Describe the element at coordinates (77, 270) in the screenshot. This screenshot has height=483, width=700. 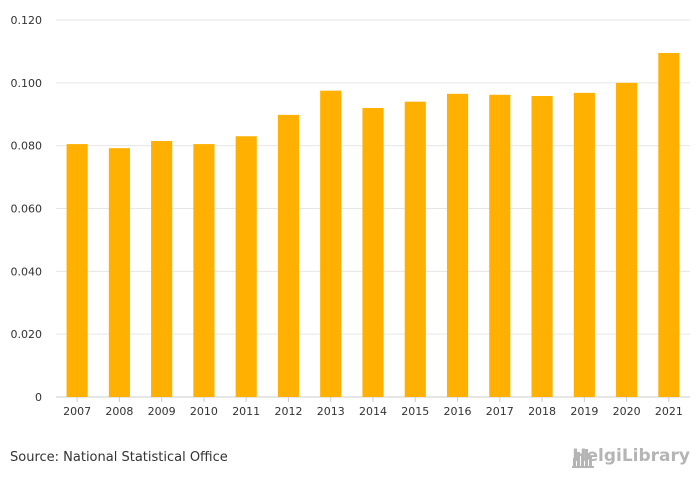
I see `bar-2007` at that location.